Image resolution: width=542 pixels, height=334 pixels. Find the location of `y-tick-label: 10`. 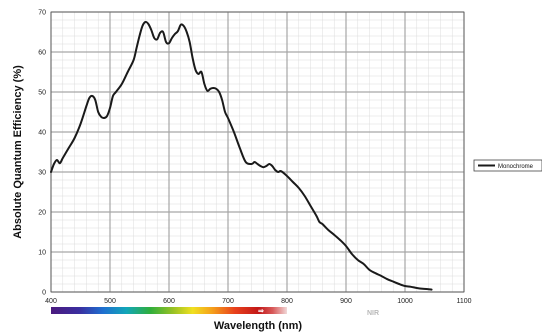

y-tick-label: 10 is located at coordinates (42, 253).